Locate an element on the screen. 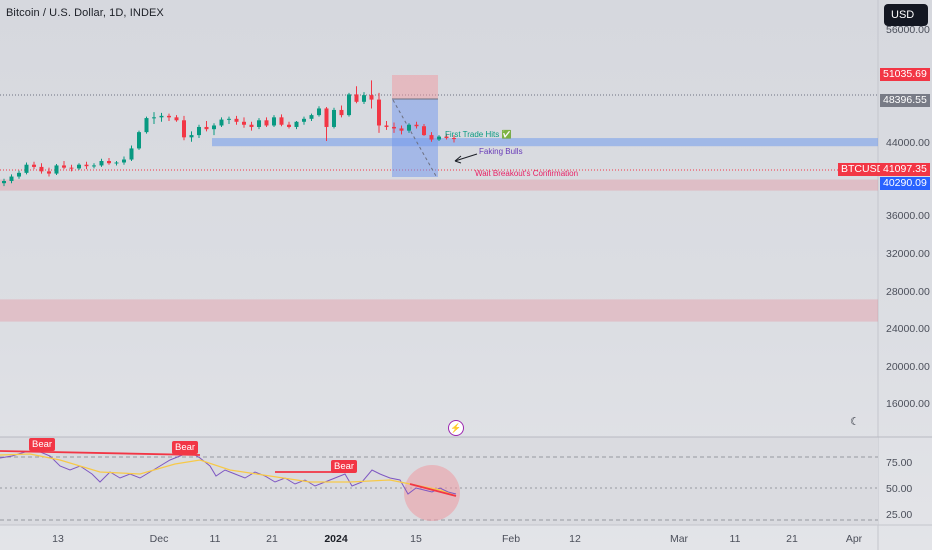 This screenshot has height=550, width=932. faking-bulls-annotation: Faking Bulls is located at coordinates (501, 151).